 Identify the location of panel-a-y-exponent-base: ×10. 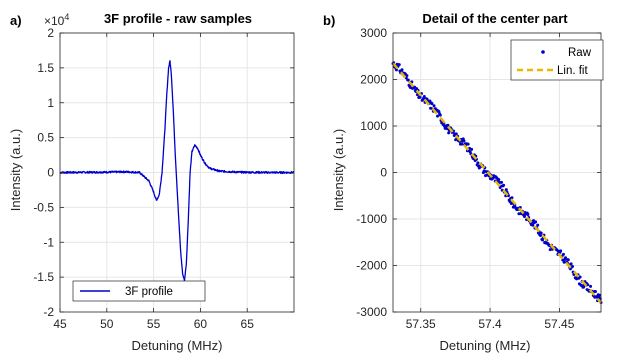
(54, 21).